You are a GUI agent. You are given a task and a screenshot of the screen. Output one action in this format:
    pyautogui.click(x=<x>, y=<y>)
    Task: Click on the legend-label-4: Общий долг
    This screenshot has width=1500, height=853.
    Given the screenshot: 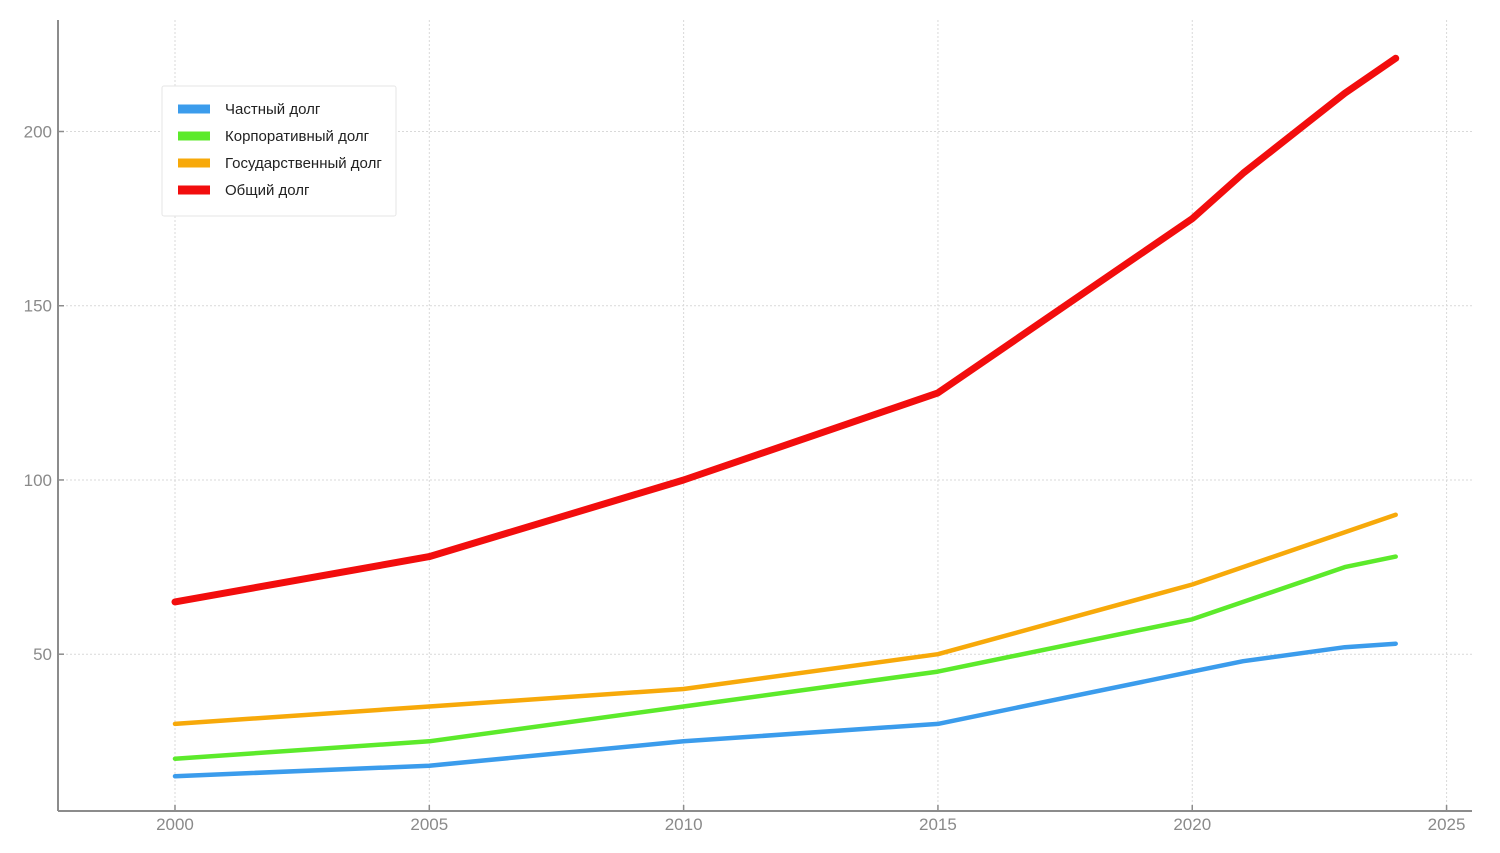 What is the action you would take?
    pyautogui.click(x=267, y=190)
    